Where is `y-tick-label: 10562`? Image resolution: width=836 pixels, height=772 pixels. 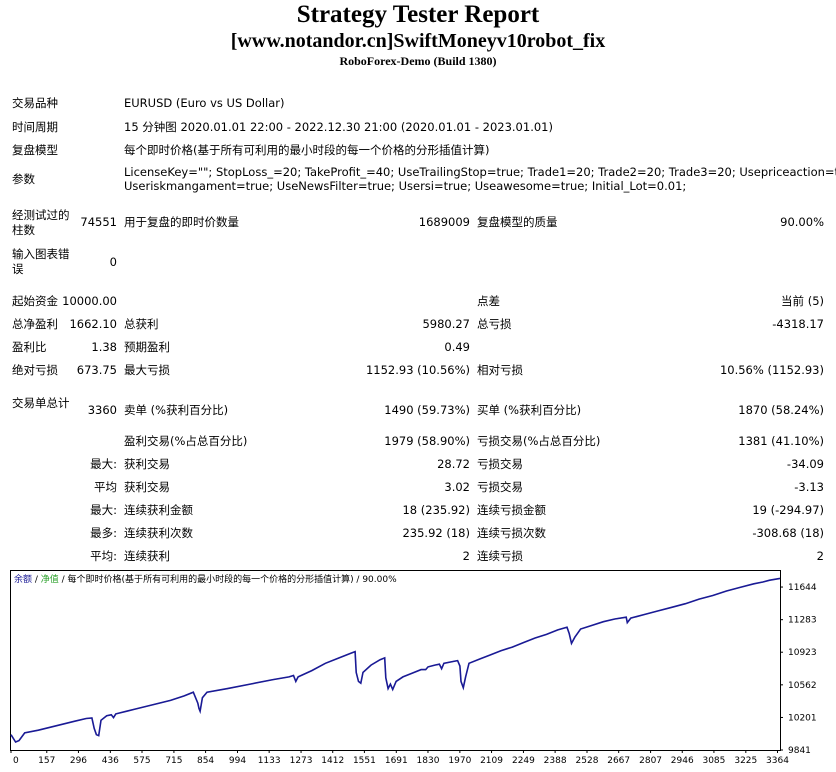
y-tick-label: 10562 is located at coordinates (802, 686).